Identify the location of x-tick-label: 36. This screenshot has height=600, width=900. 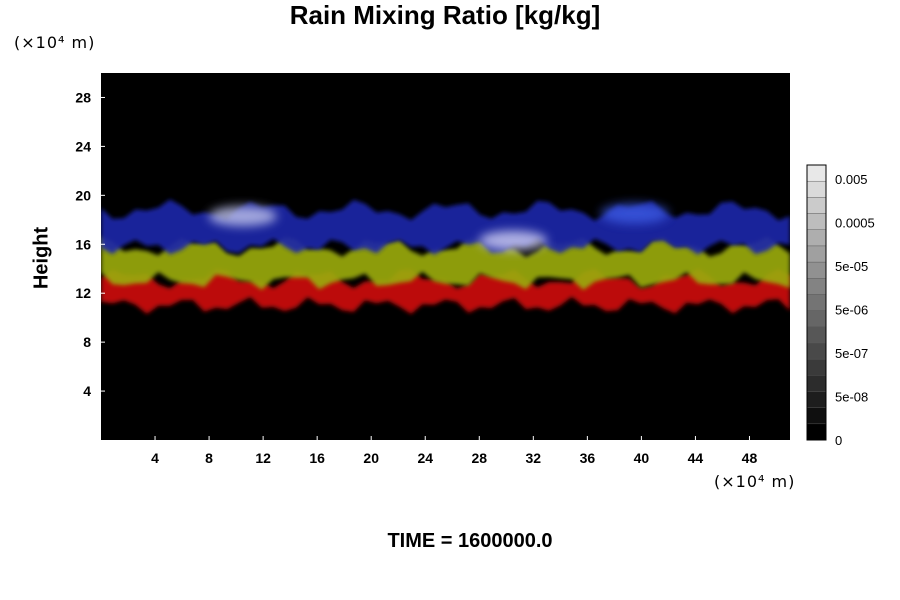
(588, 458).